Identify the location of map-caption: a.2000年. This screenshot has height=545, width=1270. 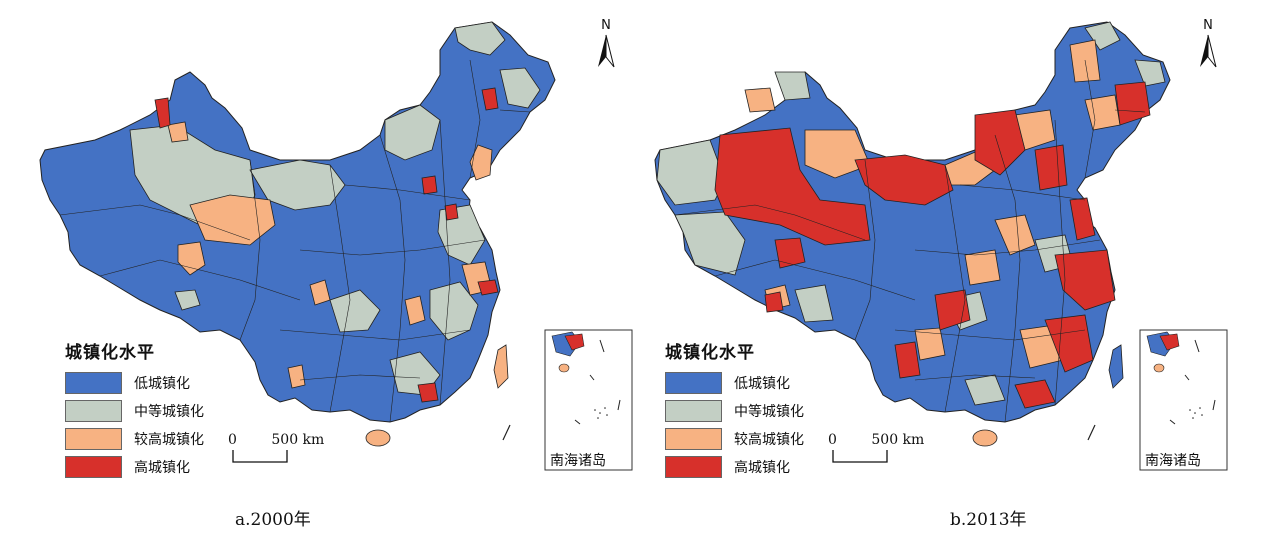
(273, 520).